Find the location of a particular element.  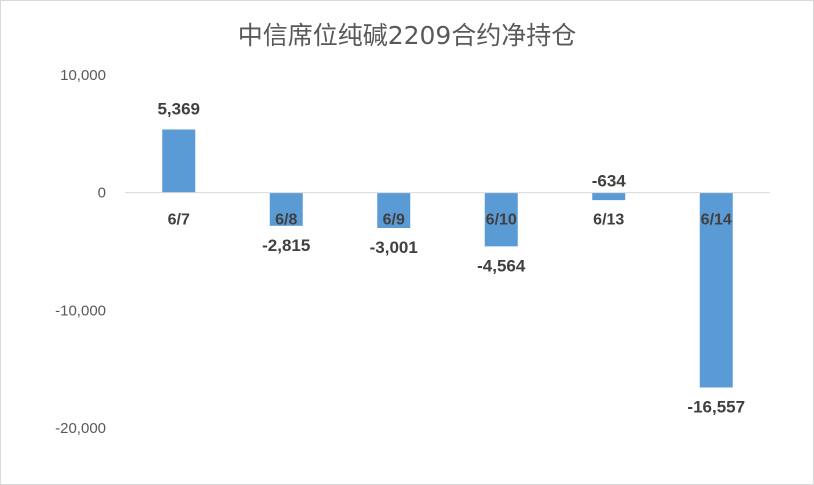

category-label: 6/9 is located at coordinates (394, 220).